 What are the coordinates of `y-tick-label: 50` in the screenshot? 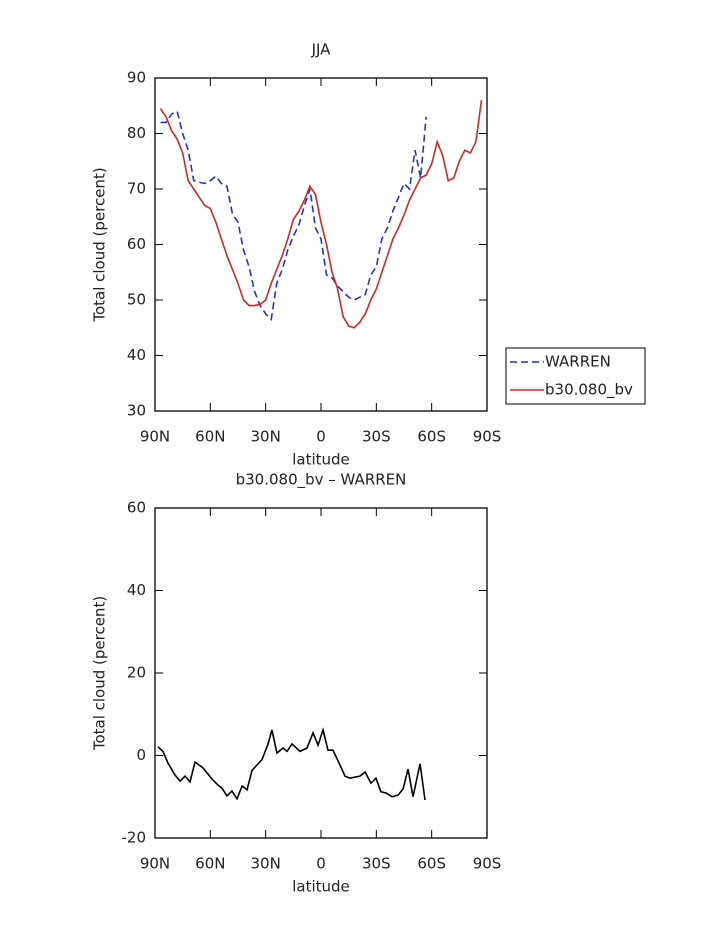 It's located at (136, 300).